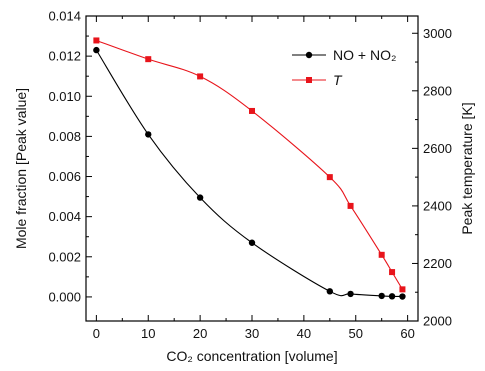 The height and width of the screenshot is (371, 485). I want to click on x-tick-label: 60, so click(407, 333).